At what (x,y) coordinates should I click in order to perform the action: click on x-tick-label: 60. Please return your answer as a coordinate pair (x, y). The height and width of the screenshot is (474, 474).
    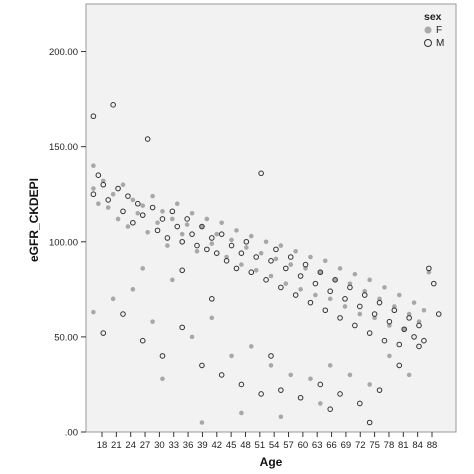
    Looking at the image, I should click on (303, 445).